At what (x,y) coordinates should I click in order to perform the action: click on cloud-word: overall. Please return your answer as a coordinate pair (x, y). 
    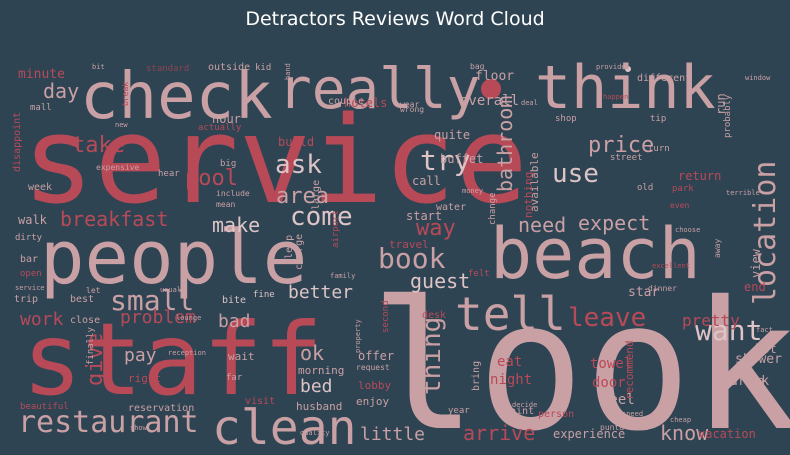
    Looking at the image, I should click on (489, 101).